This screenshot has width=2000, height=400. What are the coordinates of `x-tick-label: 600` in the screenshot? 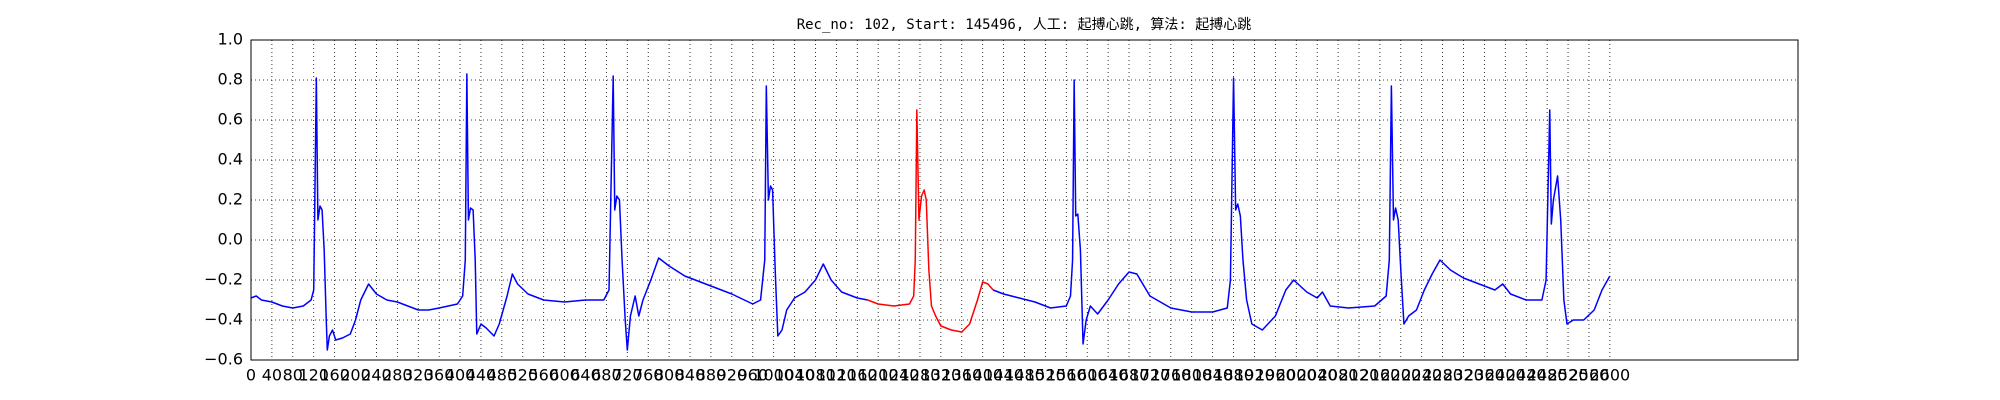 It's located at (564, 375).